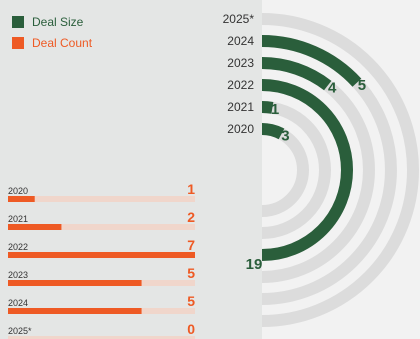 Image resolution: width=420 pixels, height=339 pixels. I want to click on legend-swatch-deal-count, so click(18, 43).